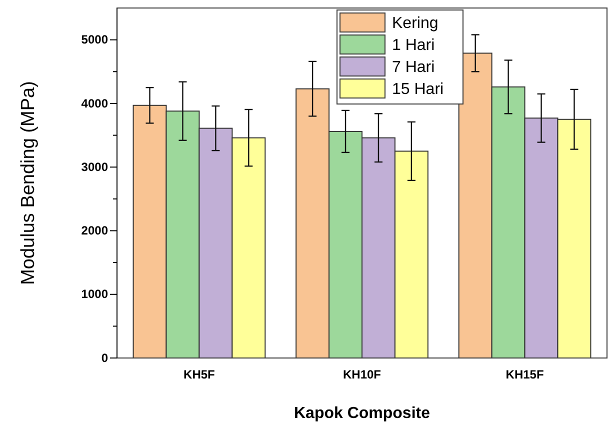 This screenshot has width=609, height=428. What do you see at coordinates (362, 413) in the screenshot?
I see `x-axis-title: Kapok Composite` at bounding box center [362, 413].